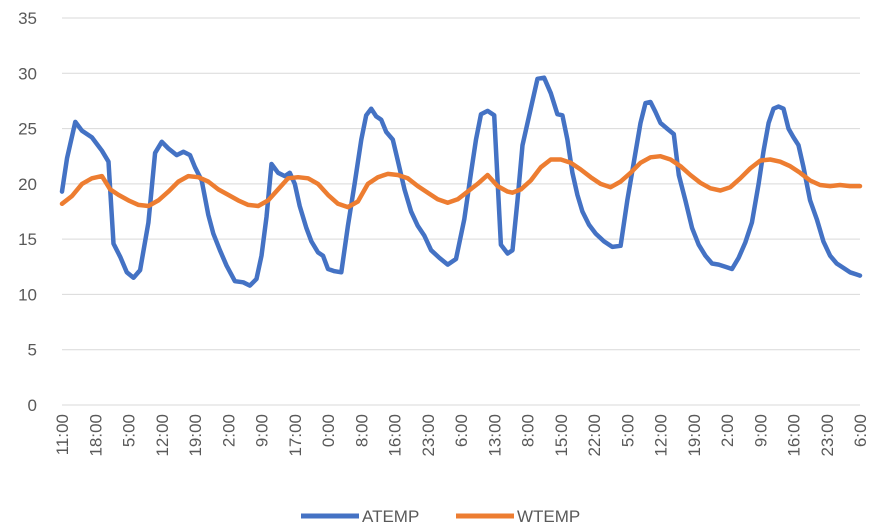 This screenshot has height=529, width=871. I want to click on x-tick-label: 22:00, so click(594, 435).